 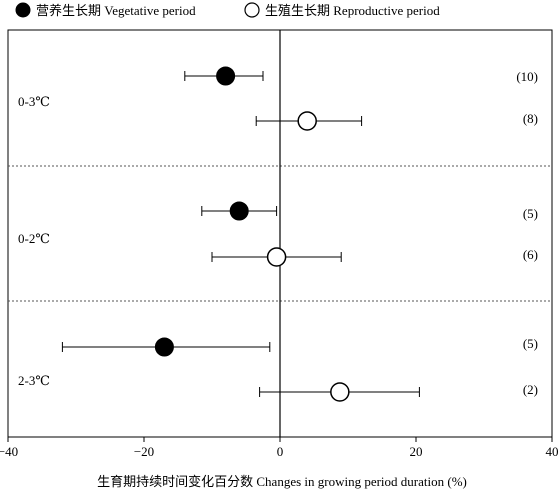 What do you see at coordinates (530, 389) in the screenshot?
I see `sample-size-label: (2)` at bounding box center [530, 389].